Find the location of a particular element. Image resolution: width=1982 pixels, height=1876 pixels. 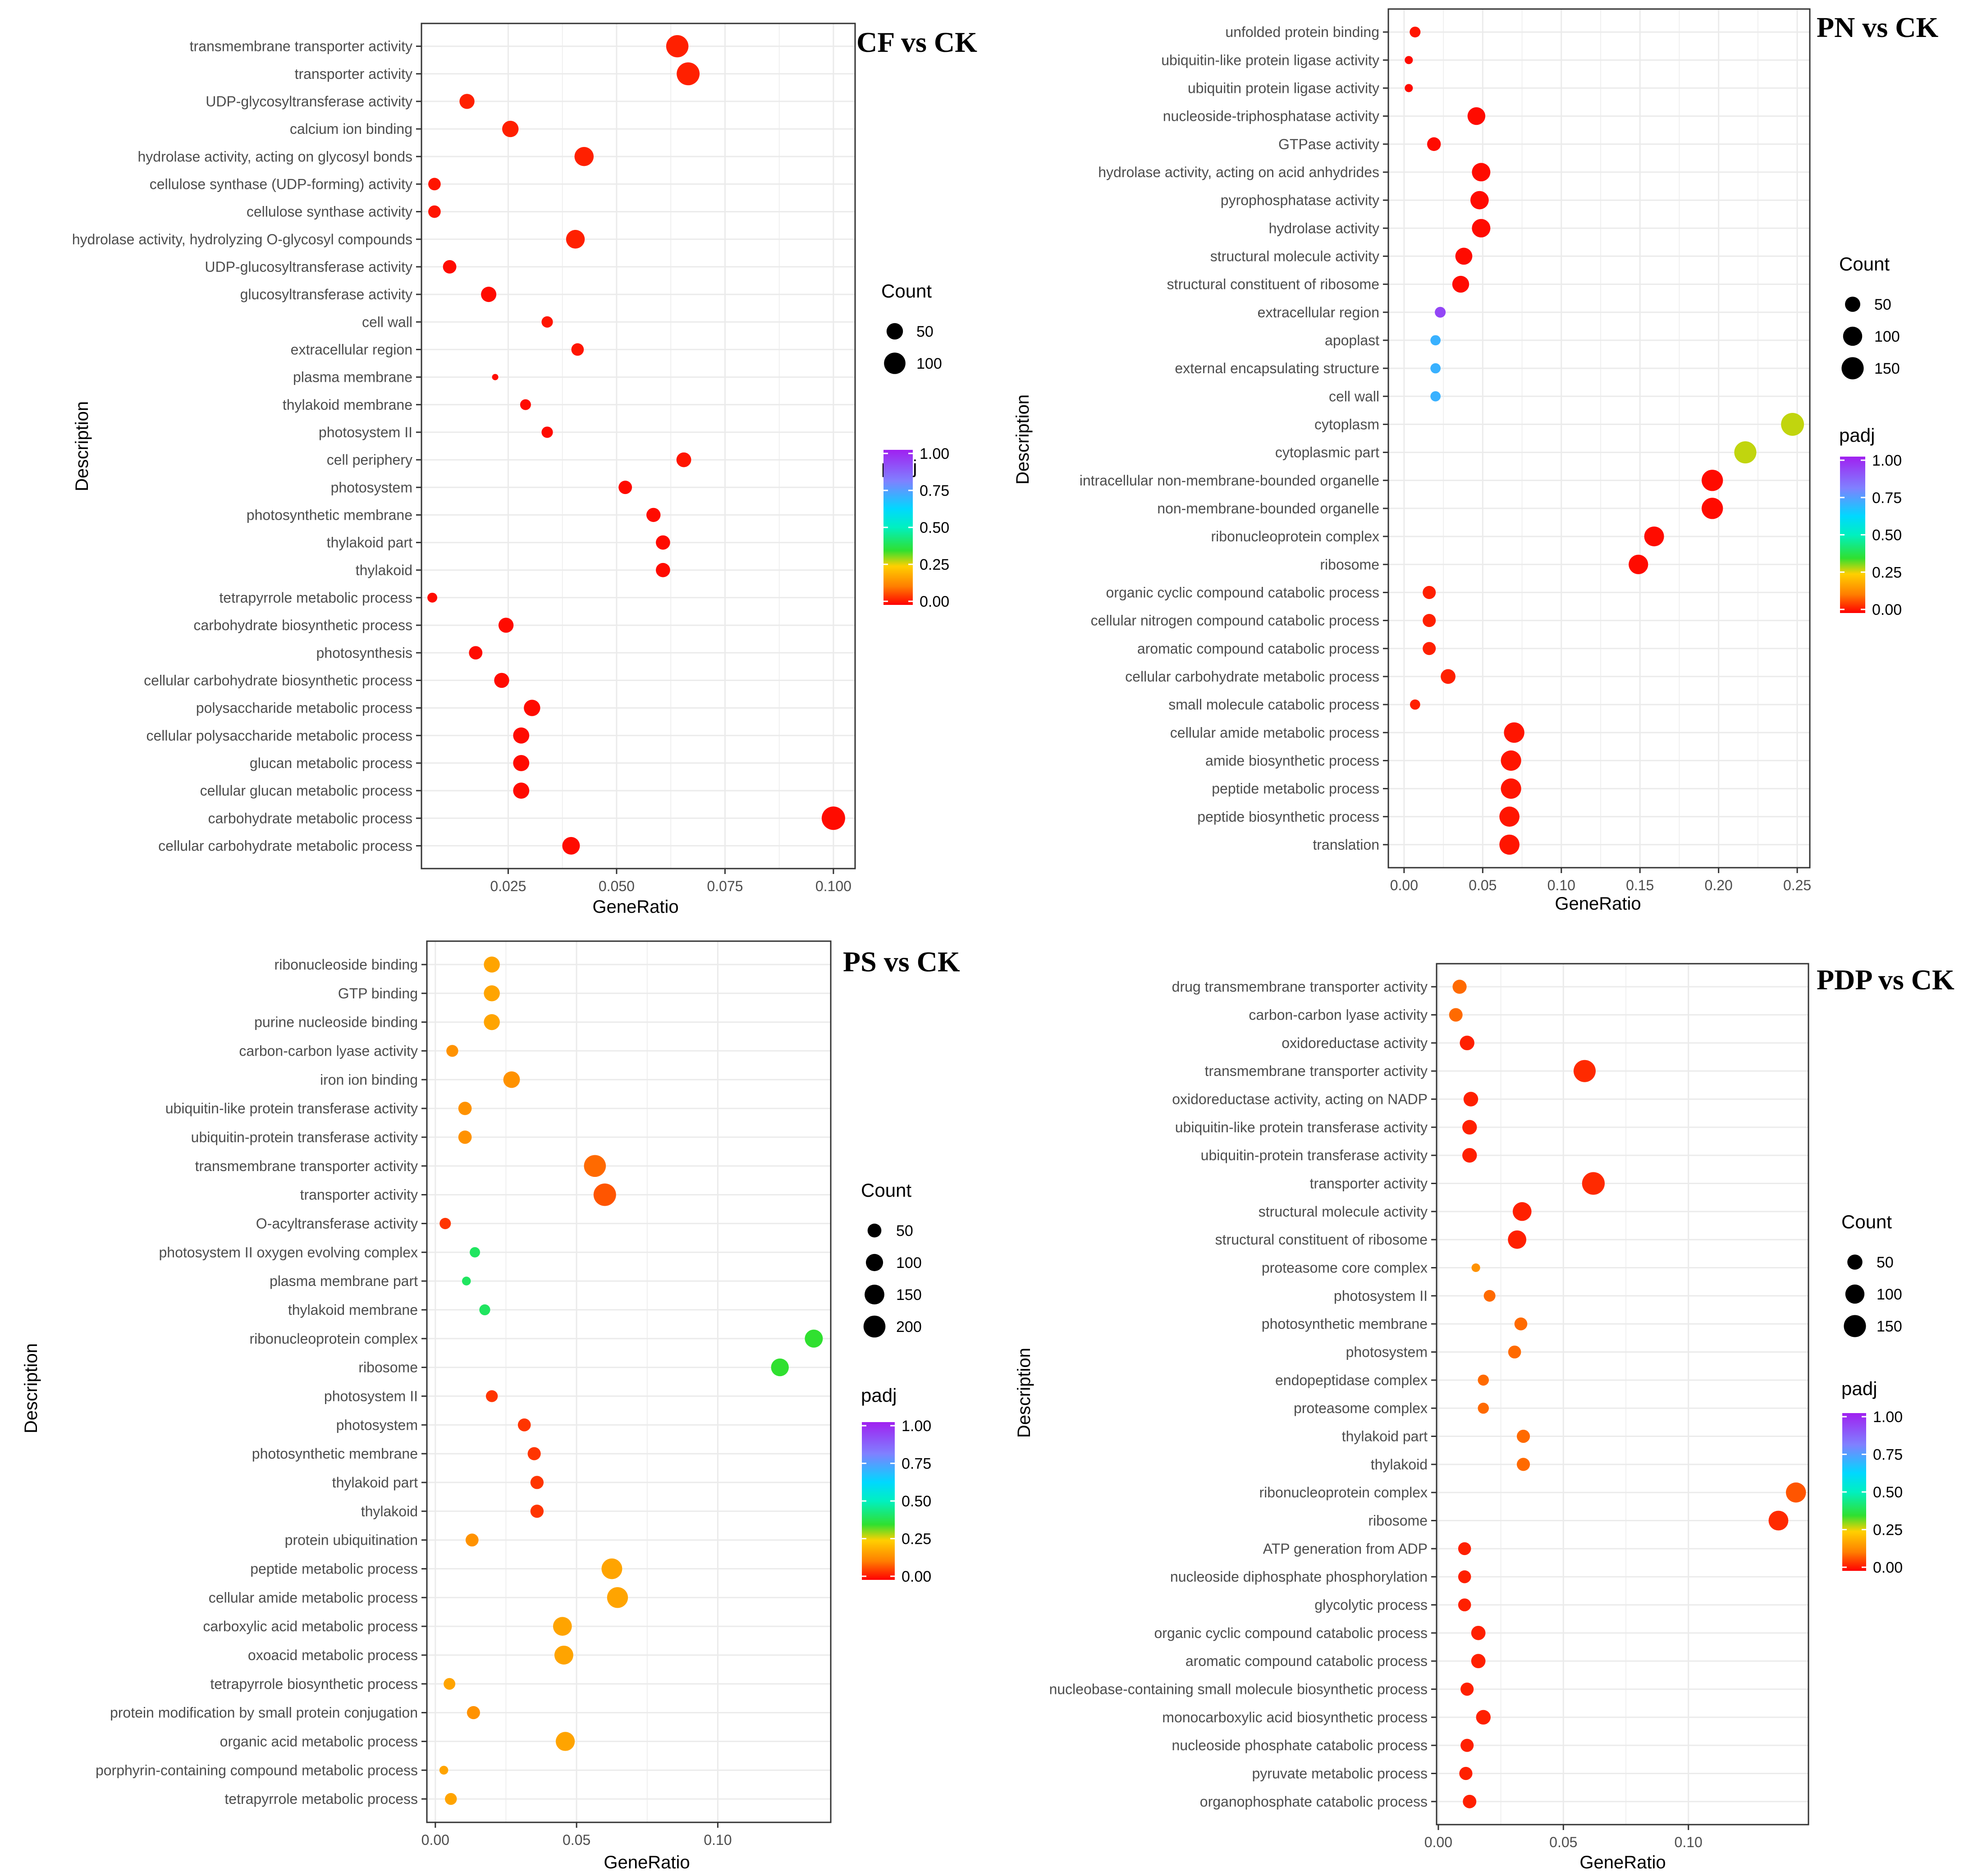

term-label: organophosphate catabolic process is located at coordinates (1314, 1802).